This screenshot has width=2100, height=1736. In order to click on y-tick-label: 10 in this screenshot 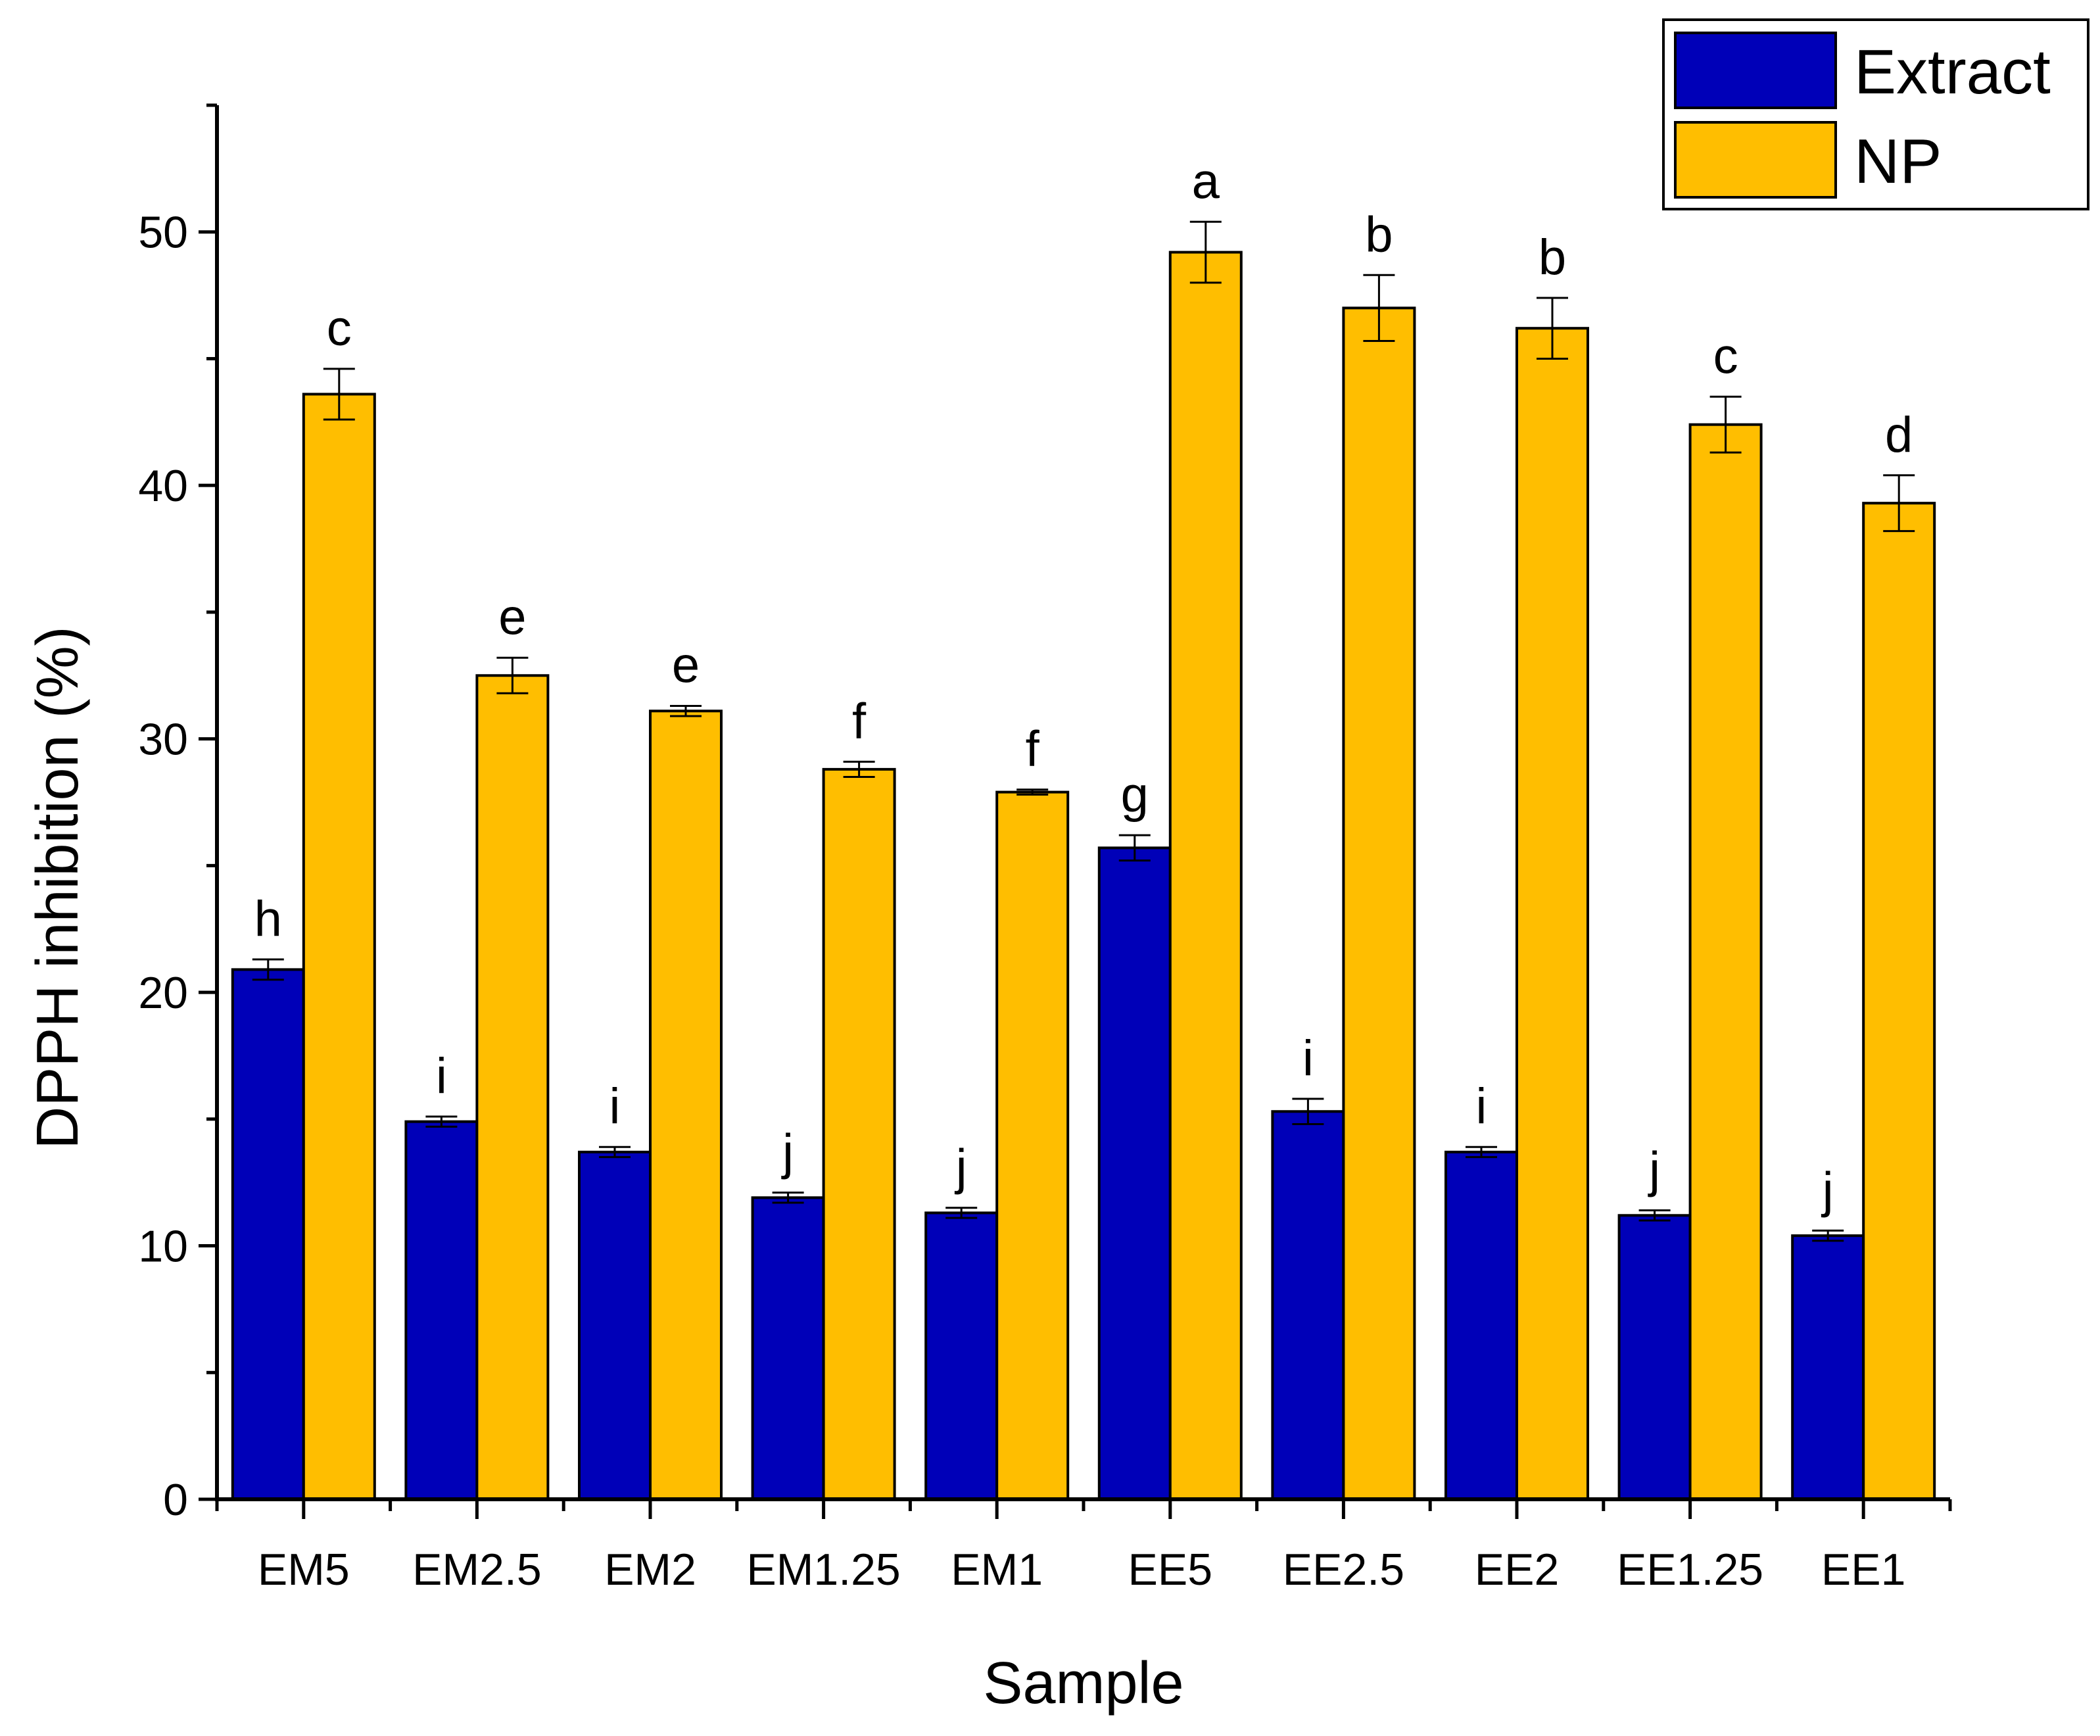, I will do `click(163, 1247)`.